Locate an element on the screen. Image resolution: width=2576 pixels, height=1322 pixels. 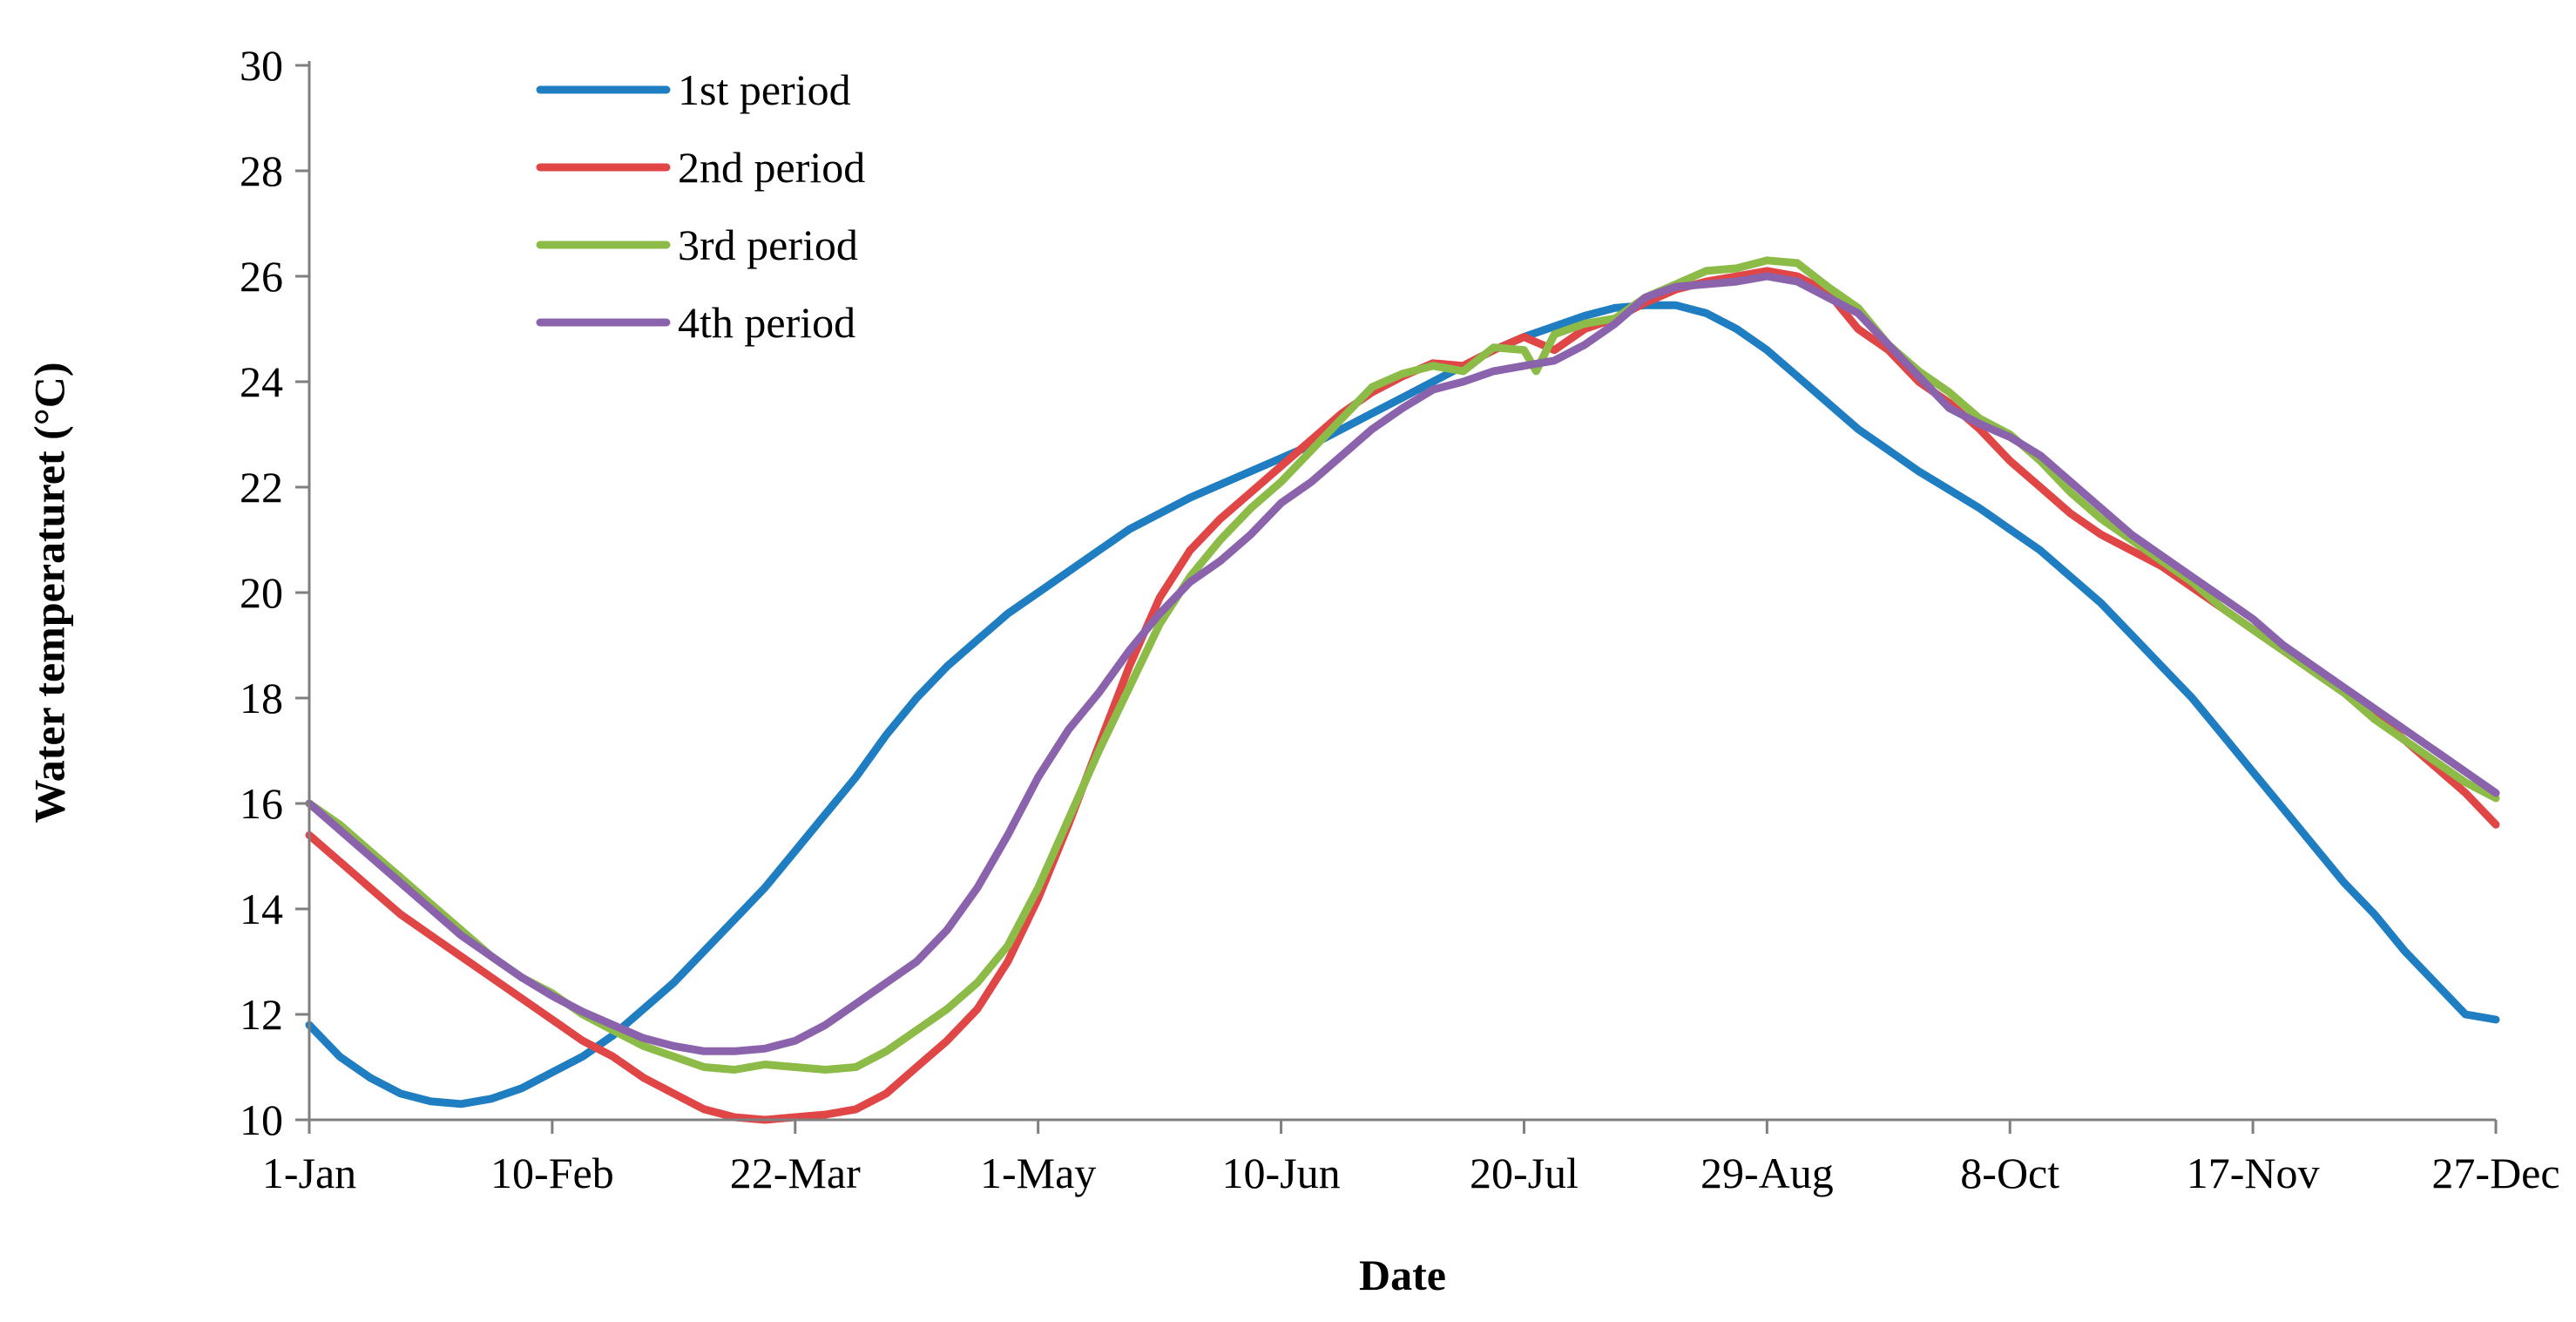
legend-label: 4th period is located at coordinates (766, 322).